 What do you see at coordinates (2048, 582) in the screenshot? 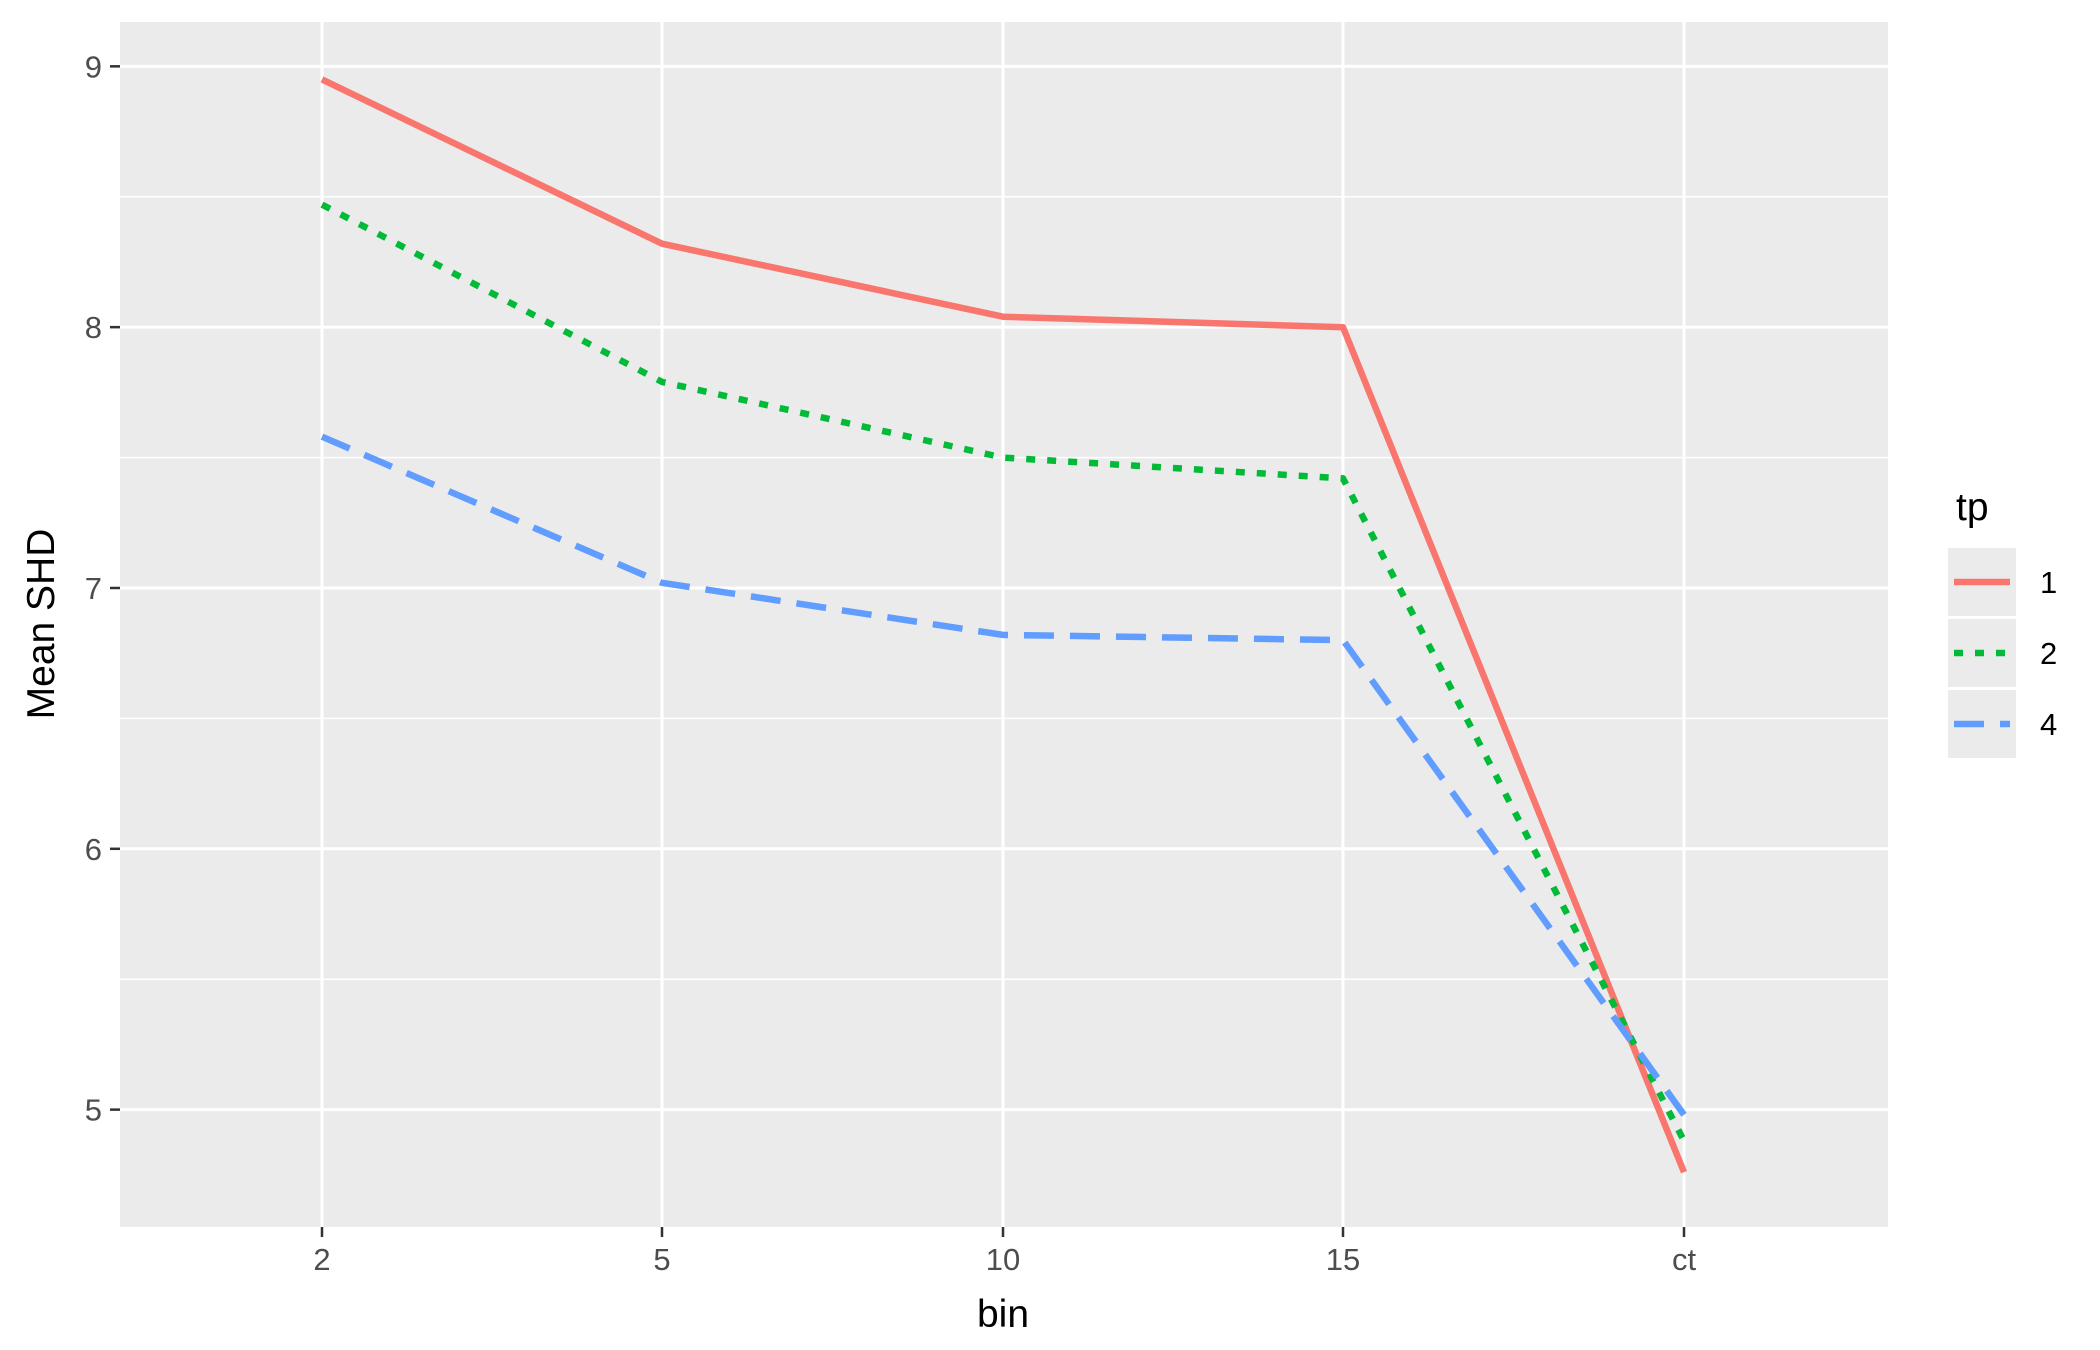
I see `legend-label-1: 1` at bounding box center [2048, 582].